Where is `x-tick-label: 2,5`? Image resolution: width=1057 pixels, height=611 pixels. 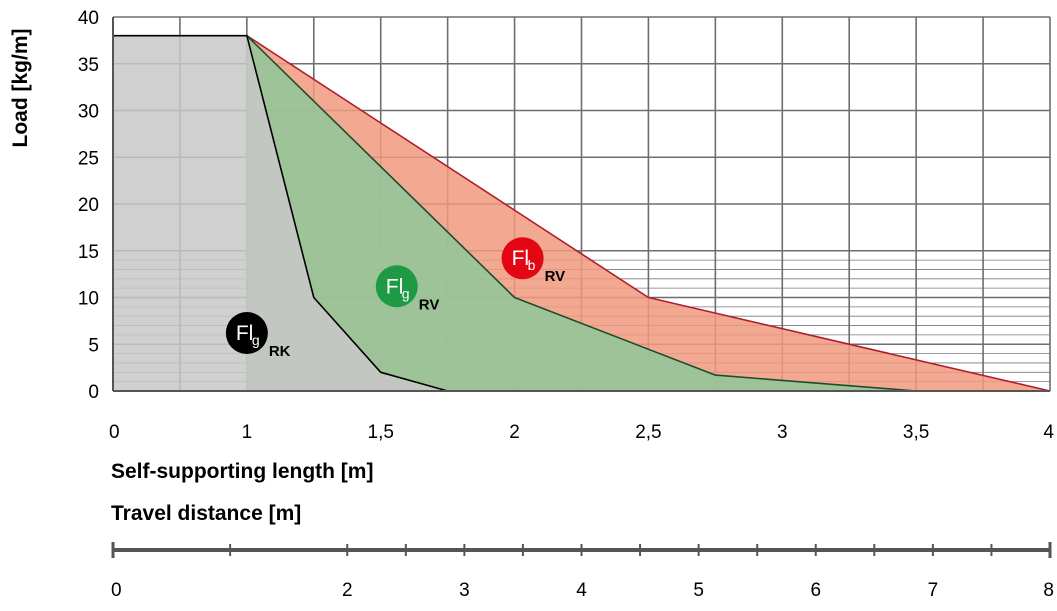
x-tick-label: 2,5 is located at coordinates (648, 432).